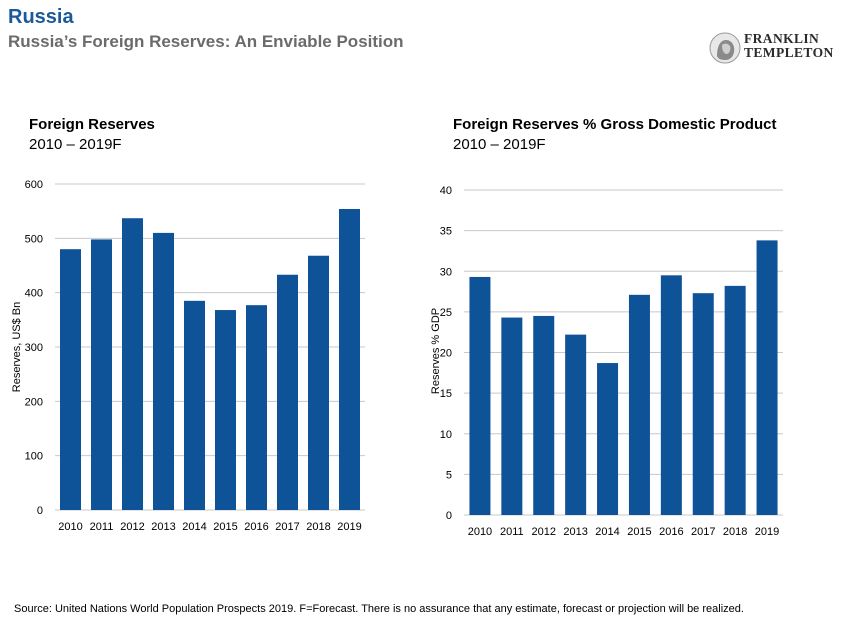 Image resolution: width=851 pixels, height=625 pixels. What do you see at coordinates (34, 239) in the screenshot?
I see `y-tick-label: 500` at bounding box center [34, 239].